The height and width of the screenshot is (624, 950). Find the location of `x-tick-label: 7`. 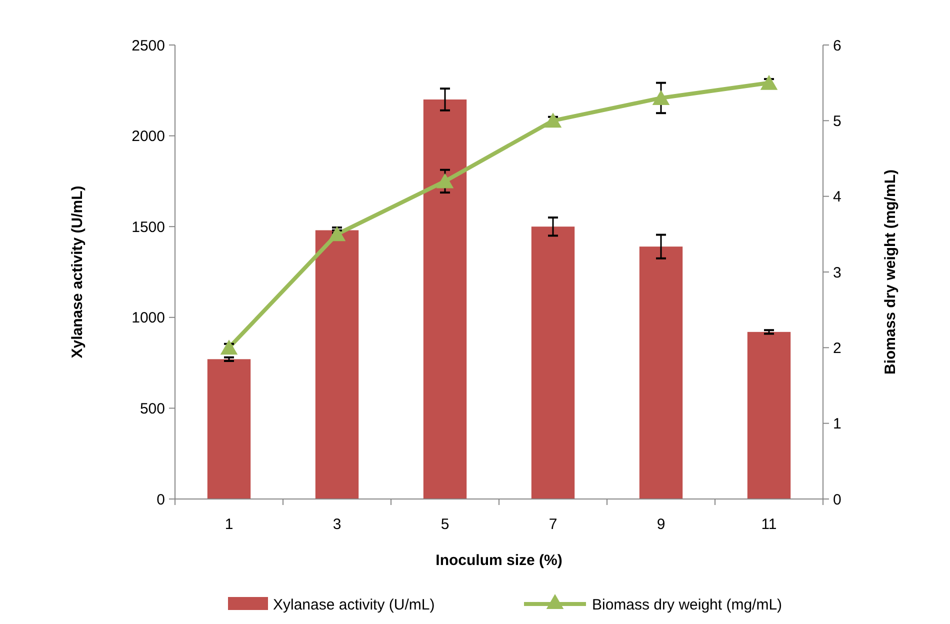

x-tick-label: 7 is located at coordinates (553, 524).